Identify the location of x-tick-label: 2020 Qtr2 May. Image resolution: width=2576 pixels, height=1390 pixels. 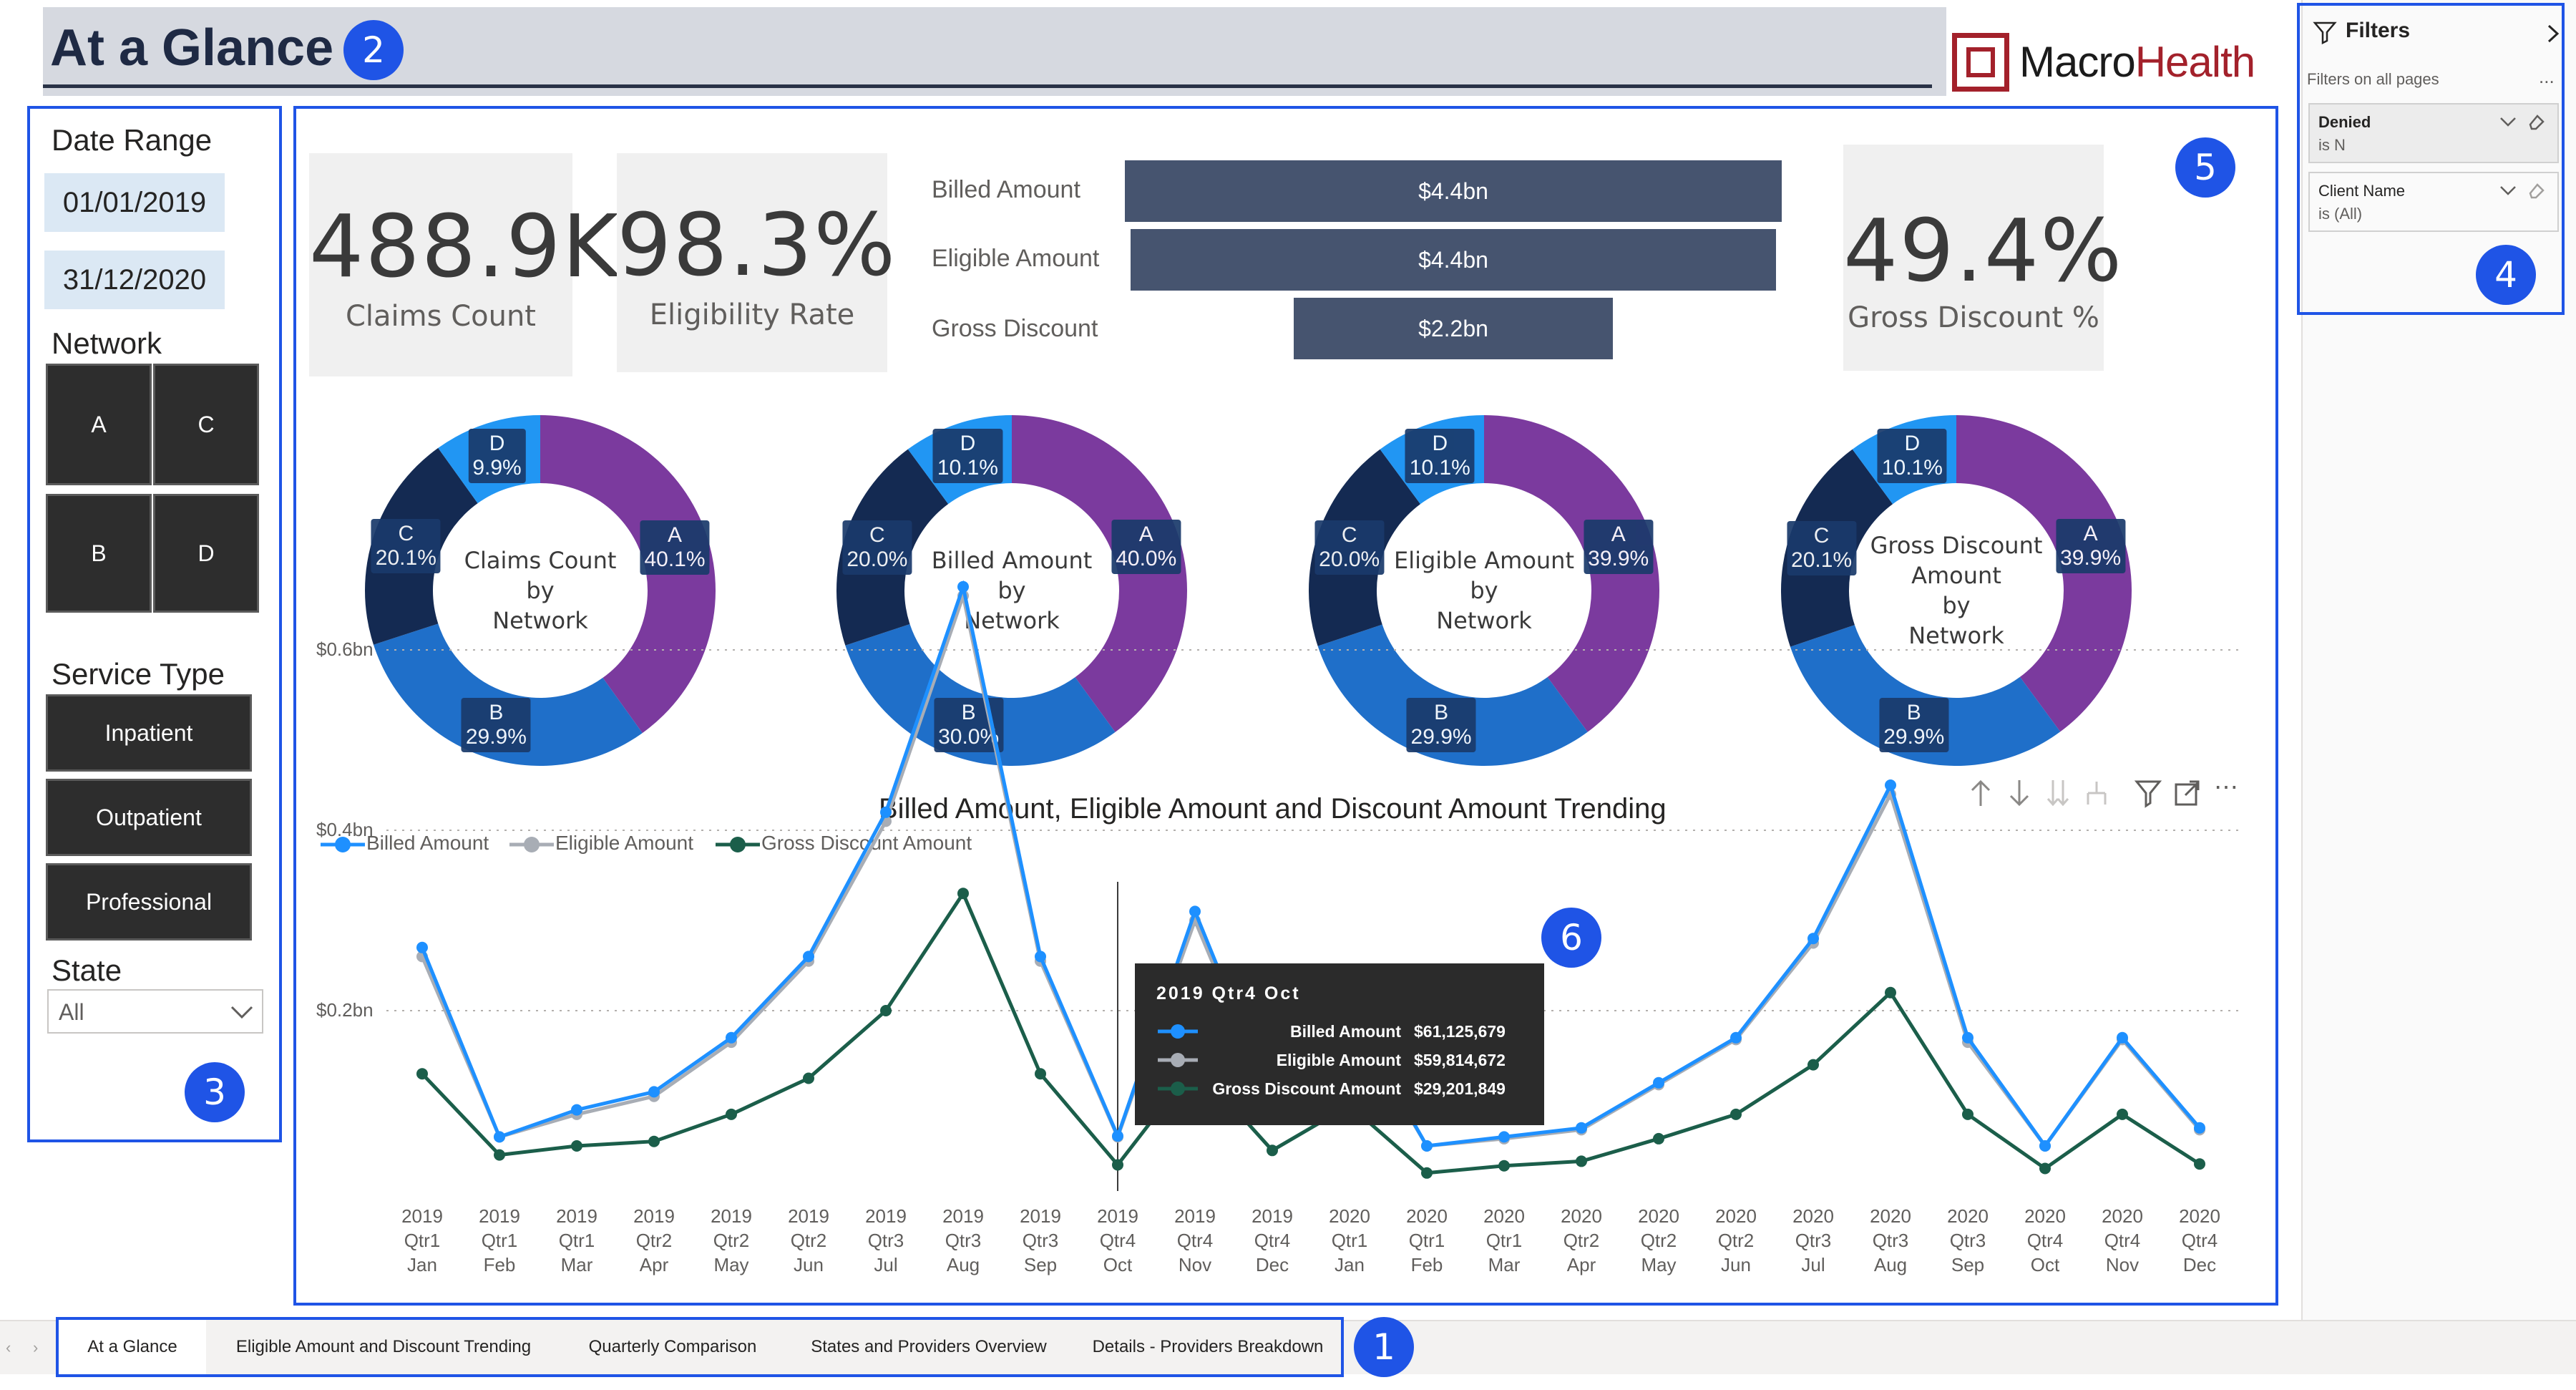
(1658, 1240).